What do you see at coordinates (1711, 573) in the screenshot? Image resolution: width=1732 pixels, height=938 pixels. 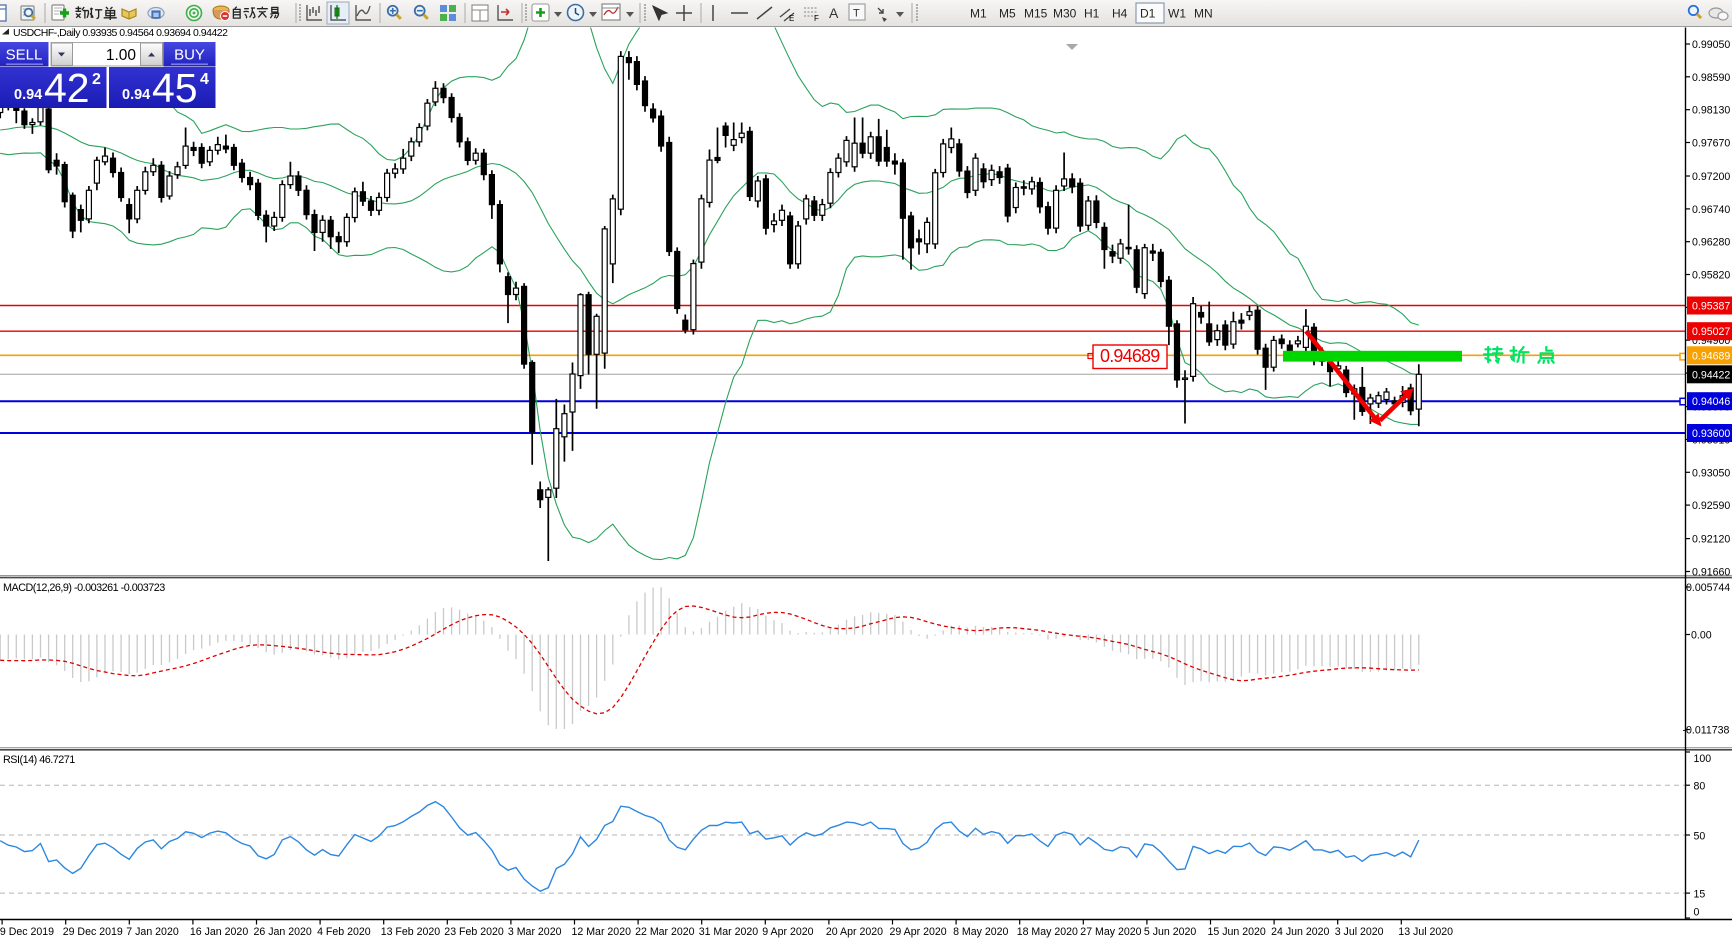 I see `svg-text: 0.91660` at bounding box center [1711, 573].